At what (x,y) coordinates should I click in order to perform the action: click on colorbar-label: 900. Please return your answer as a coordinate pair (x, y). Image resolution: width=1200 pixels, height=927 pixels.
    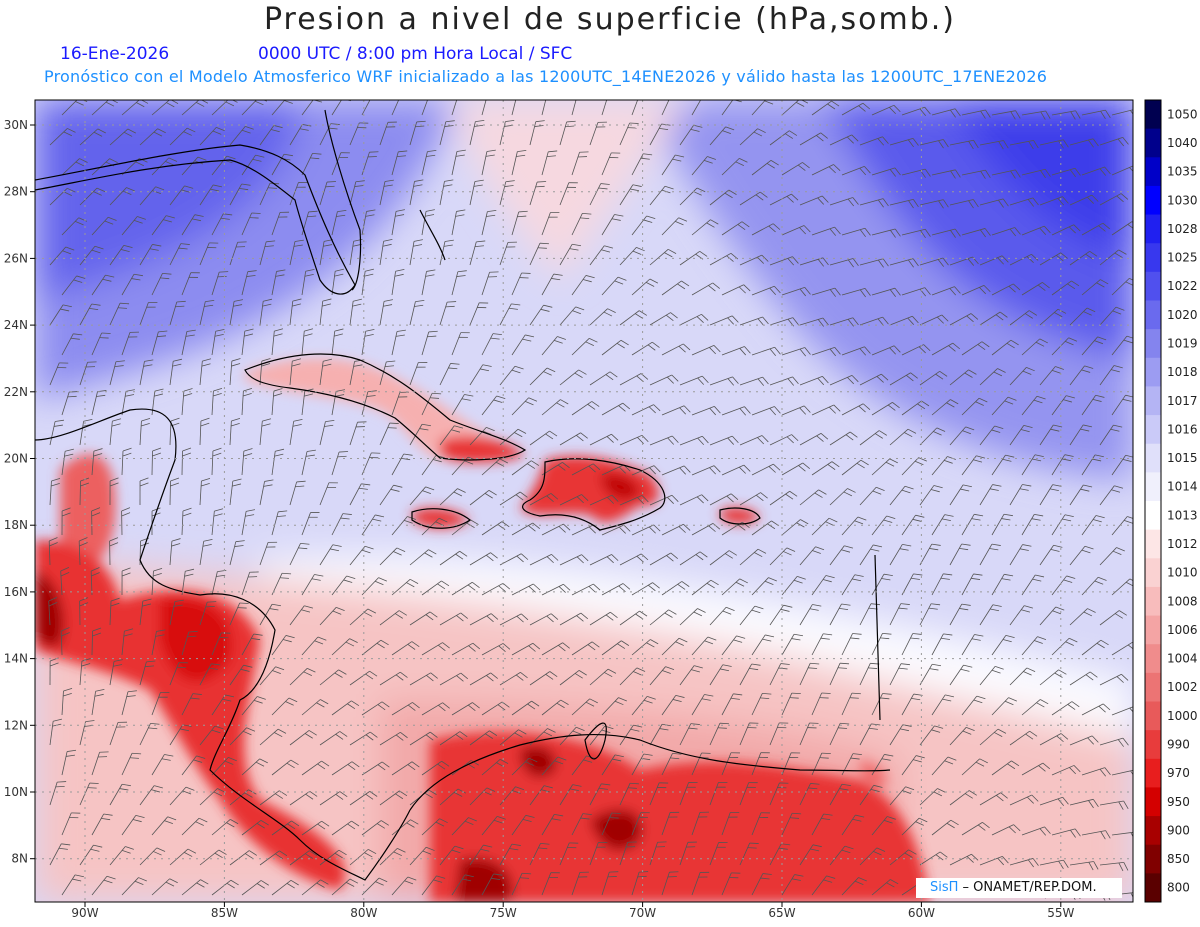
    Looking at the image, I should click on (1178, 830).